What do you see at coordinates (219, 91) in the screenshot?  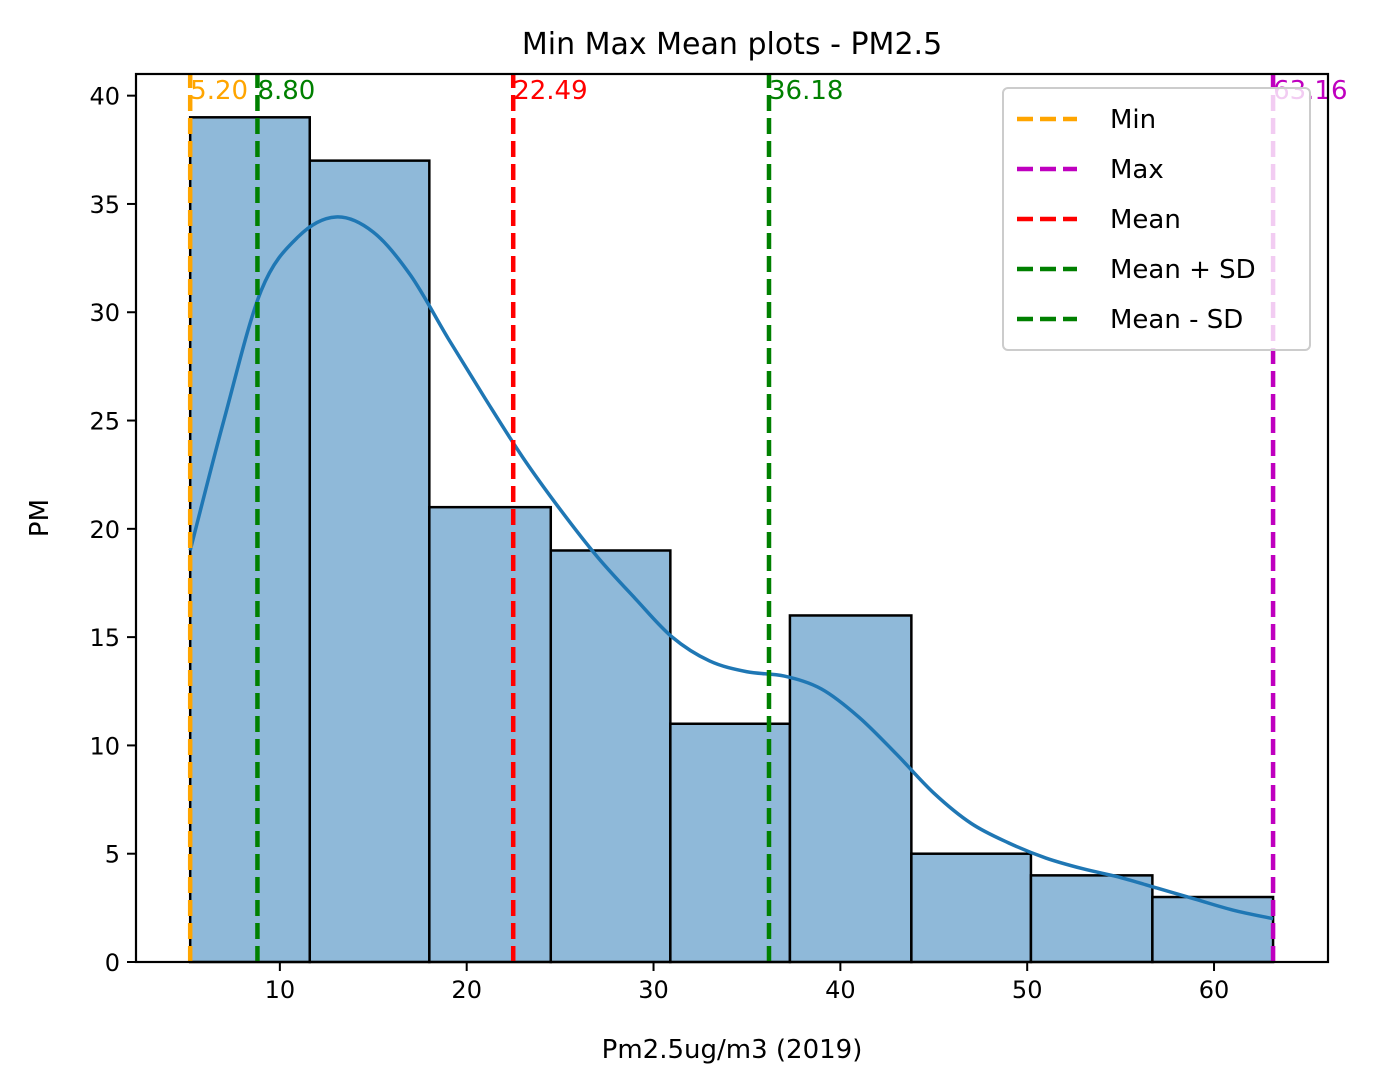 I see `reference-label-min: 5.20` at bounding box center [219, 91].